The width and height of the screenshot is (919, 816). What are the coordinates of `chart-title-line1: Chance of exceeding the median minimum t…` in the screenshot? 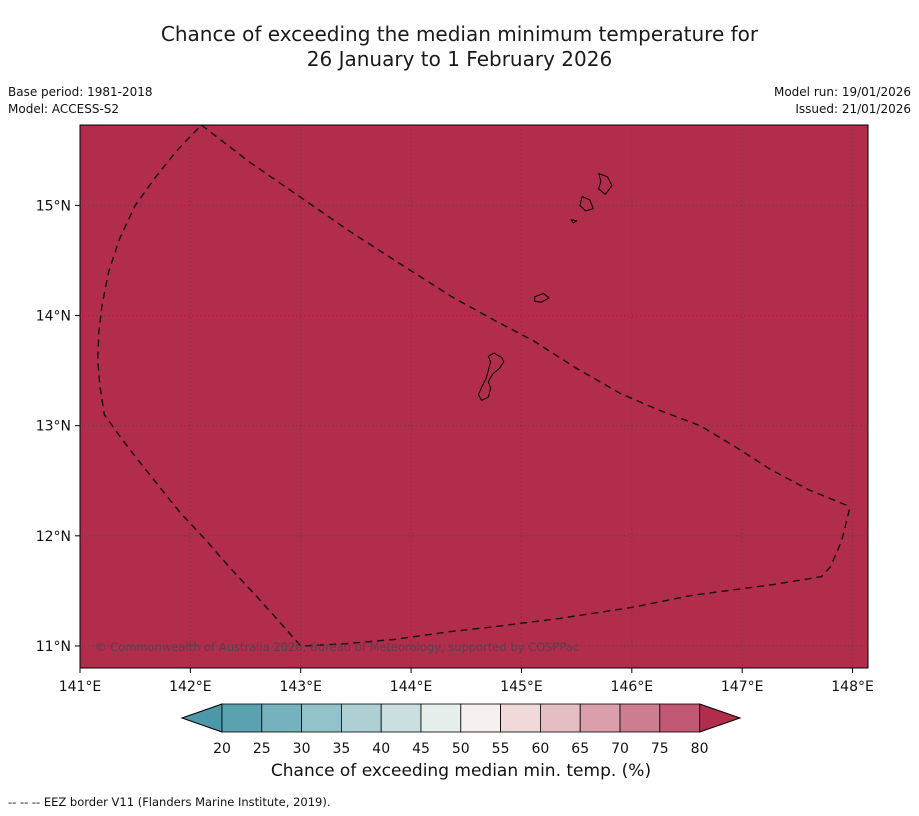 It's located at (459, 34).